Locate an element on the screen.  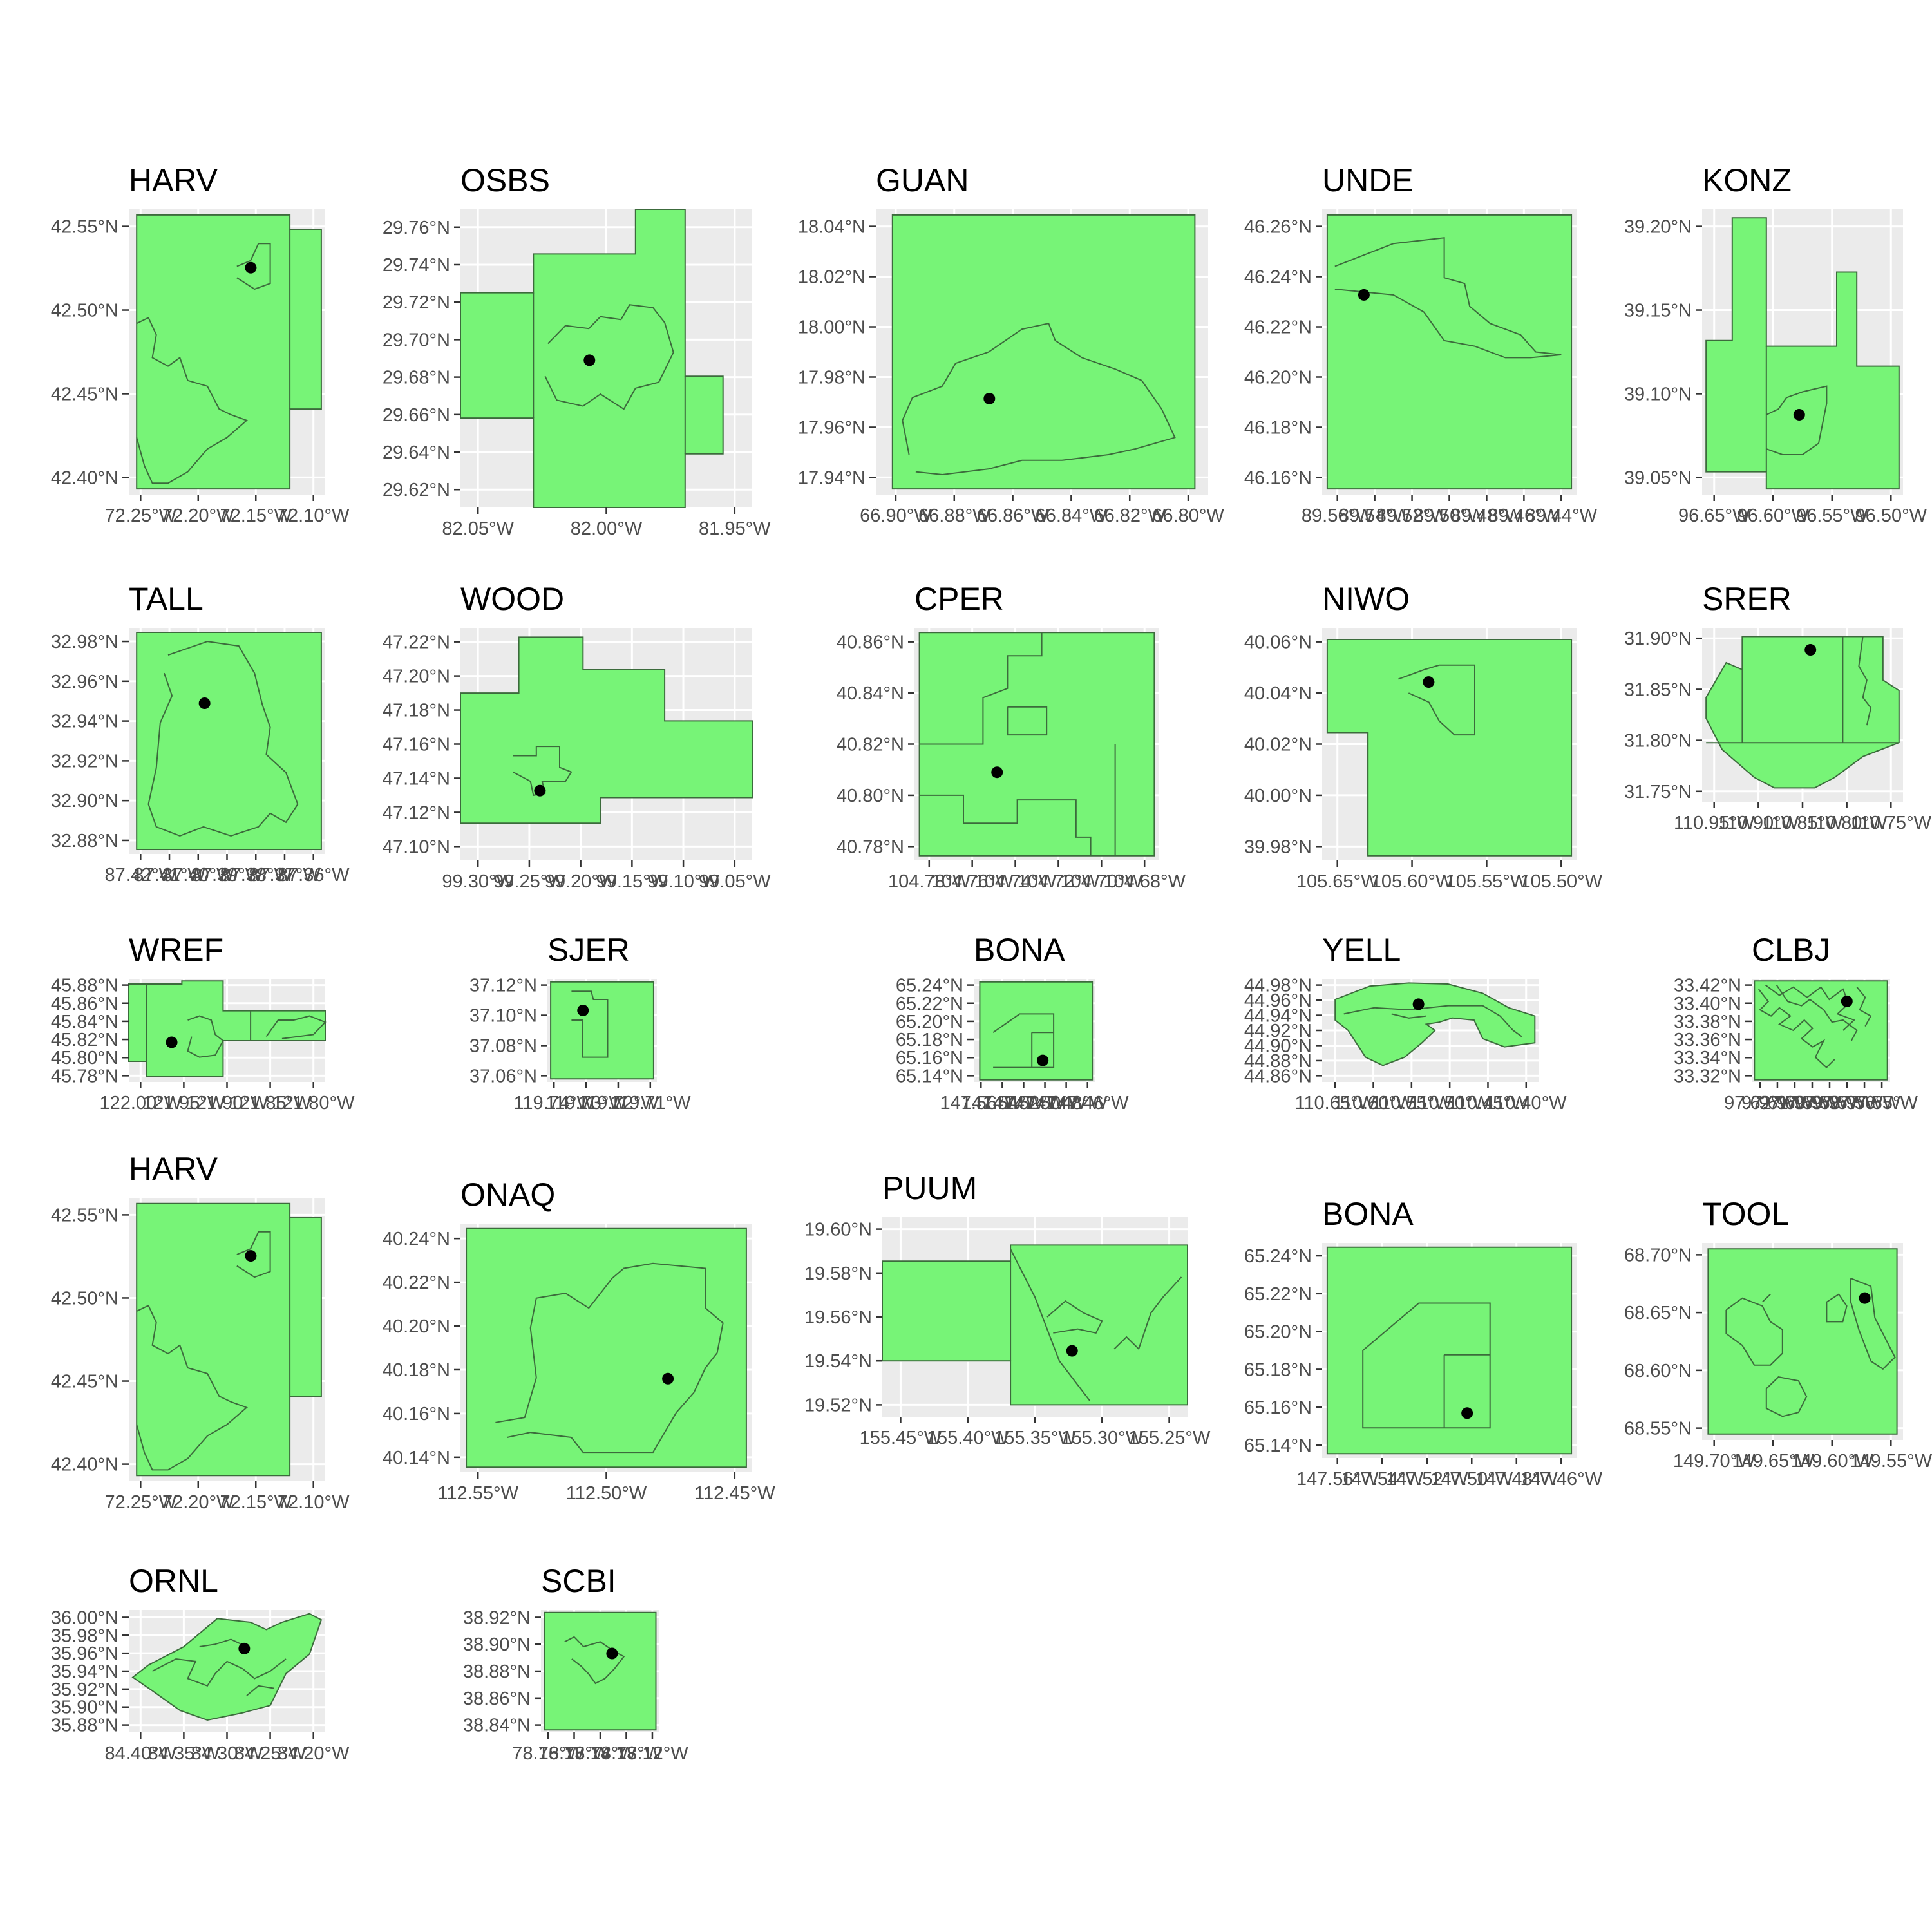
y-tick-label: 40.16°N is located at coordinates (416, 1415).